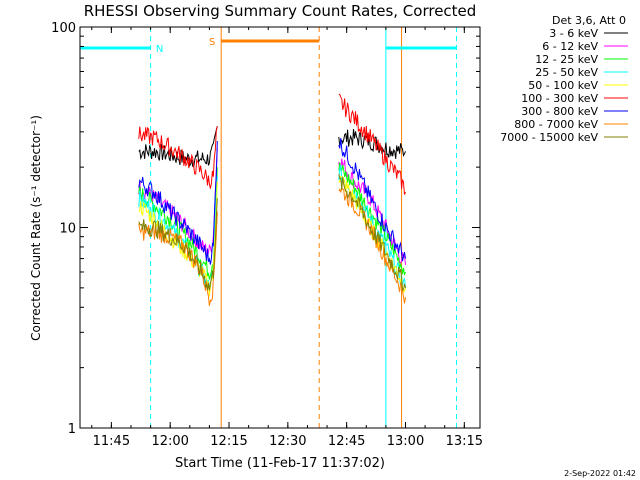  I want to click on legend-header: Det 3,6, Att 0, so click(589, 20).